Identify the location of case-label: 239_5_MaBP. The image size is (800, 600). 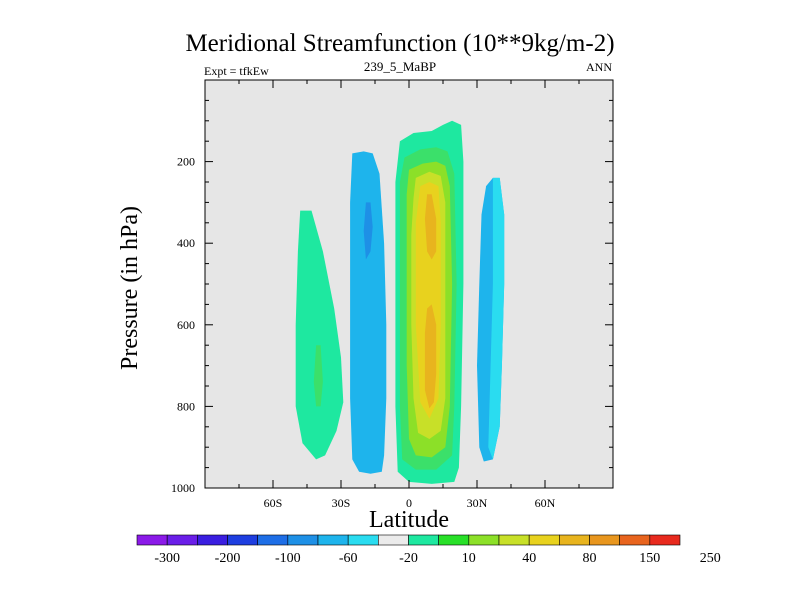
(400, 66).